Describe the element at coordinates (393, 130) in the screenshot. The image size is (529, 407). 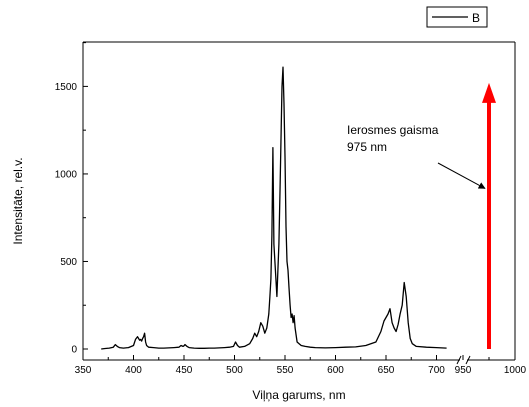
I see `annotation-line-1: Ierosmes gaisma` at that location.